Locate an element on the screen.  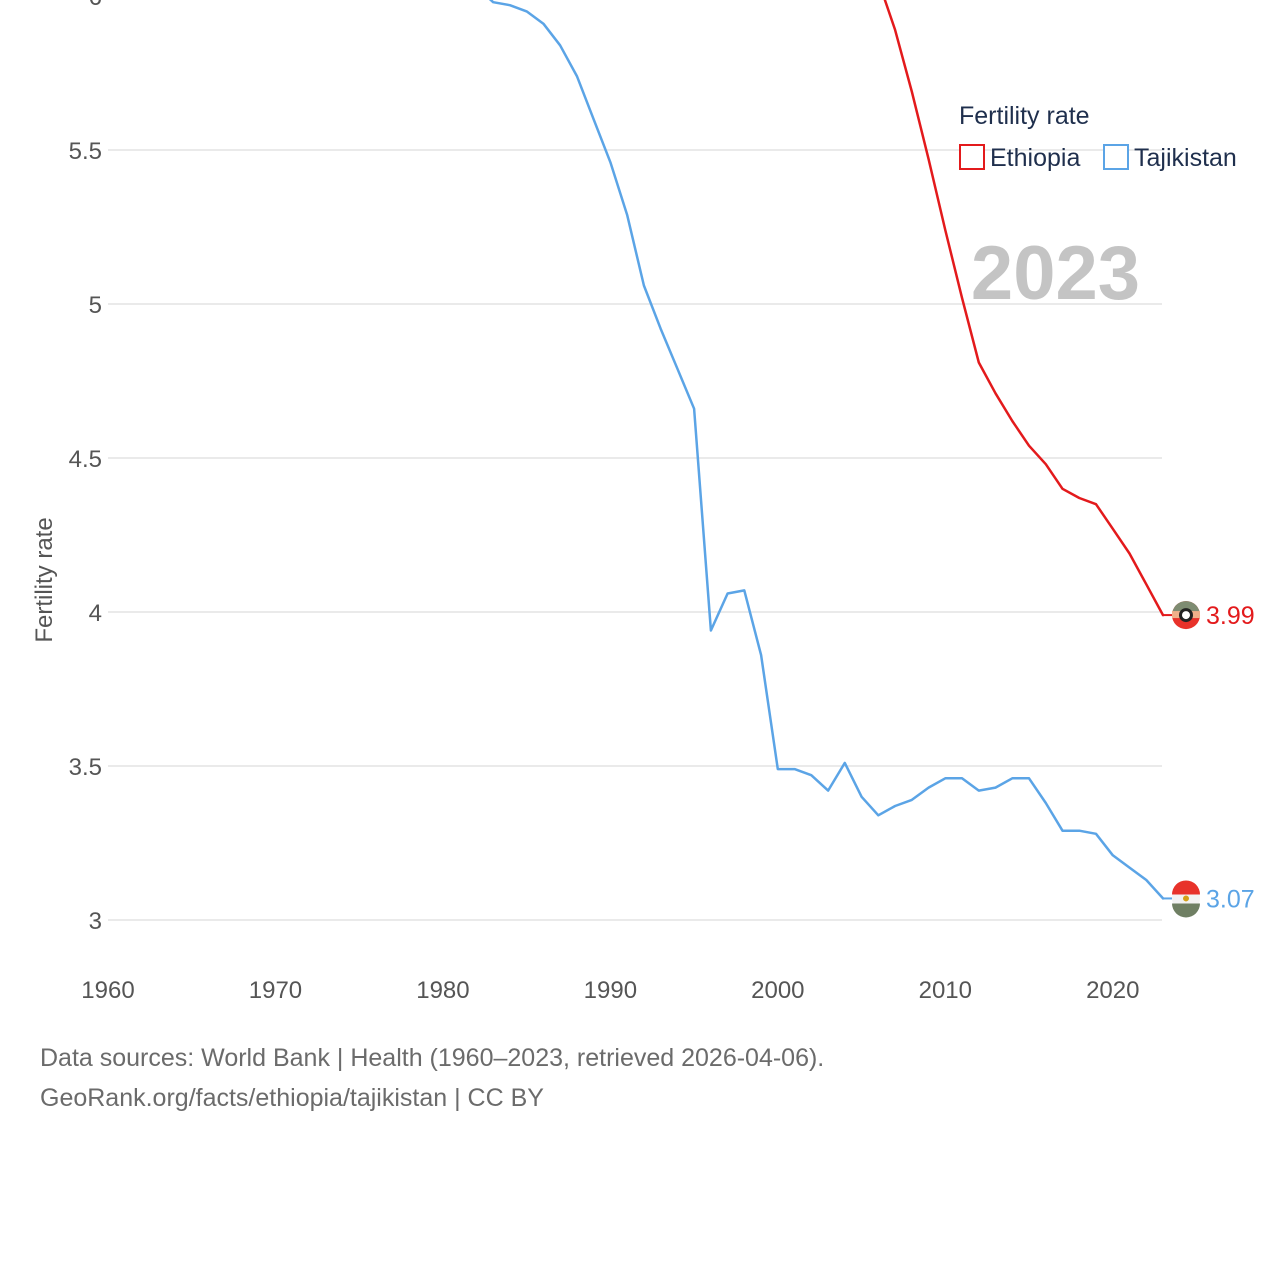
year-label: 2023 is located at coordinates (1055, 273).